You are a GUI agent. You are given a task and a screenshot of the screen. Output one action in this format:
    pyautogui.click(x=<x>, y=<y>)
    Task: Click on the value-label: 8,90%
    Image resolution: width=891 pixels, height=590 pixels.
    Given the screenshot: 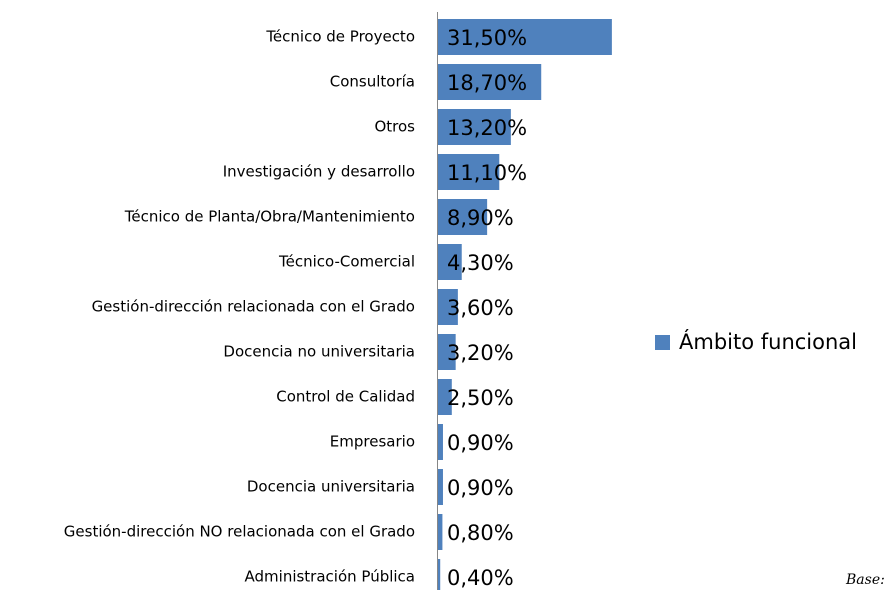 What is the action you would take?
    pyautogui.click(x=480, y=218)
    